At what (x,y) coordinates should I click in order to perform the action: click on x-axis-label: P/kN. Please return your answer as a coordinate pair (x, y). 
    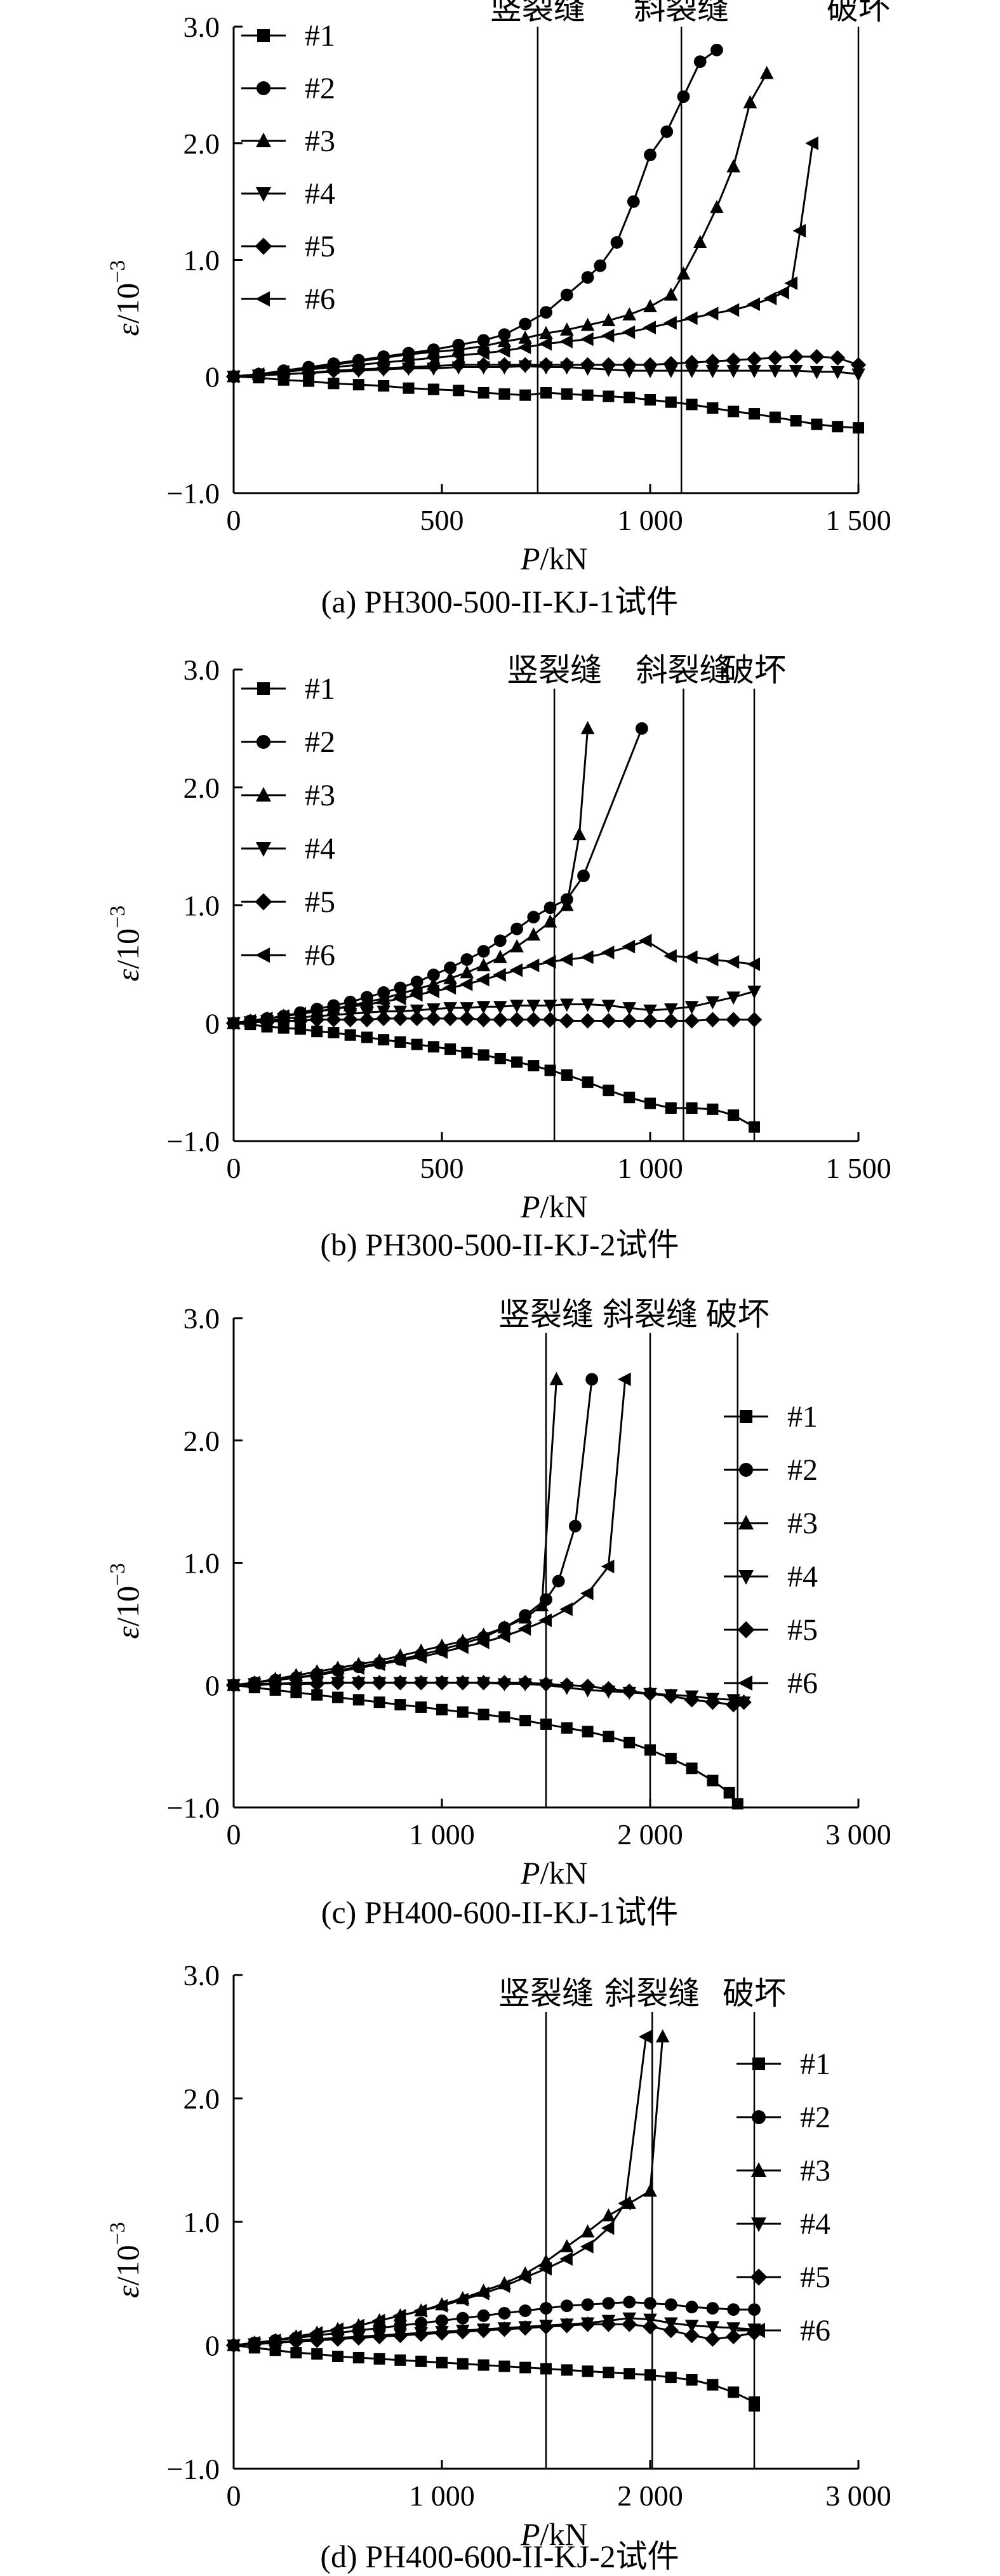
    Looking at the image, I should click on (554, 2534).